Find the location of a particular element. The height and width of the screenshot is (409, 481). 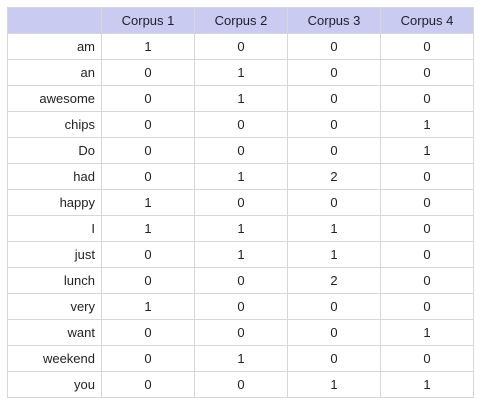

row-term-label: chips is located at coordinates (54, 124).